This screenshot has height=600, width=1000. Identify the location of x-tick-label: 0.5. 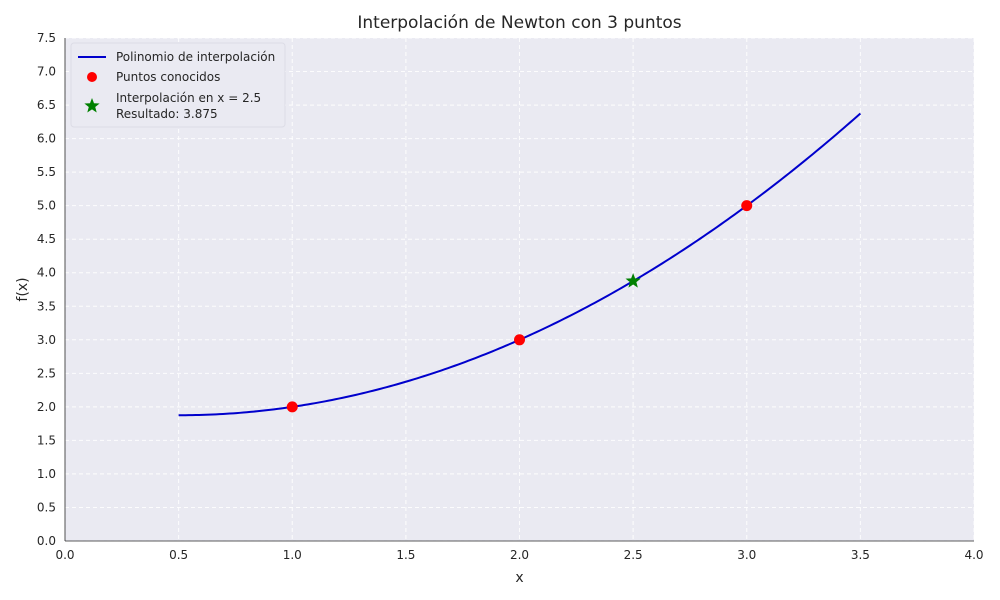
(178, 555).